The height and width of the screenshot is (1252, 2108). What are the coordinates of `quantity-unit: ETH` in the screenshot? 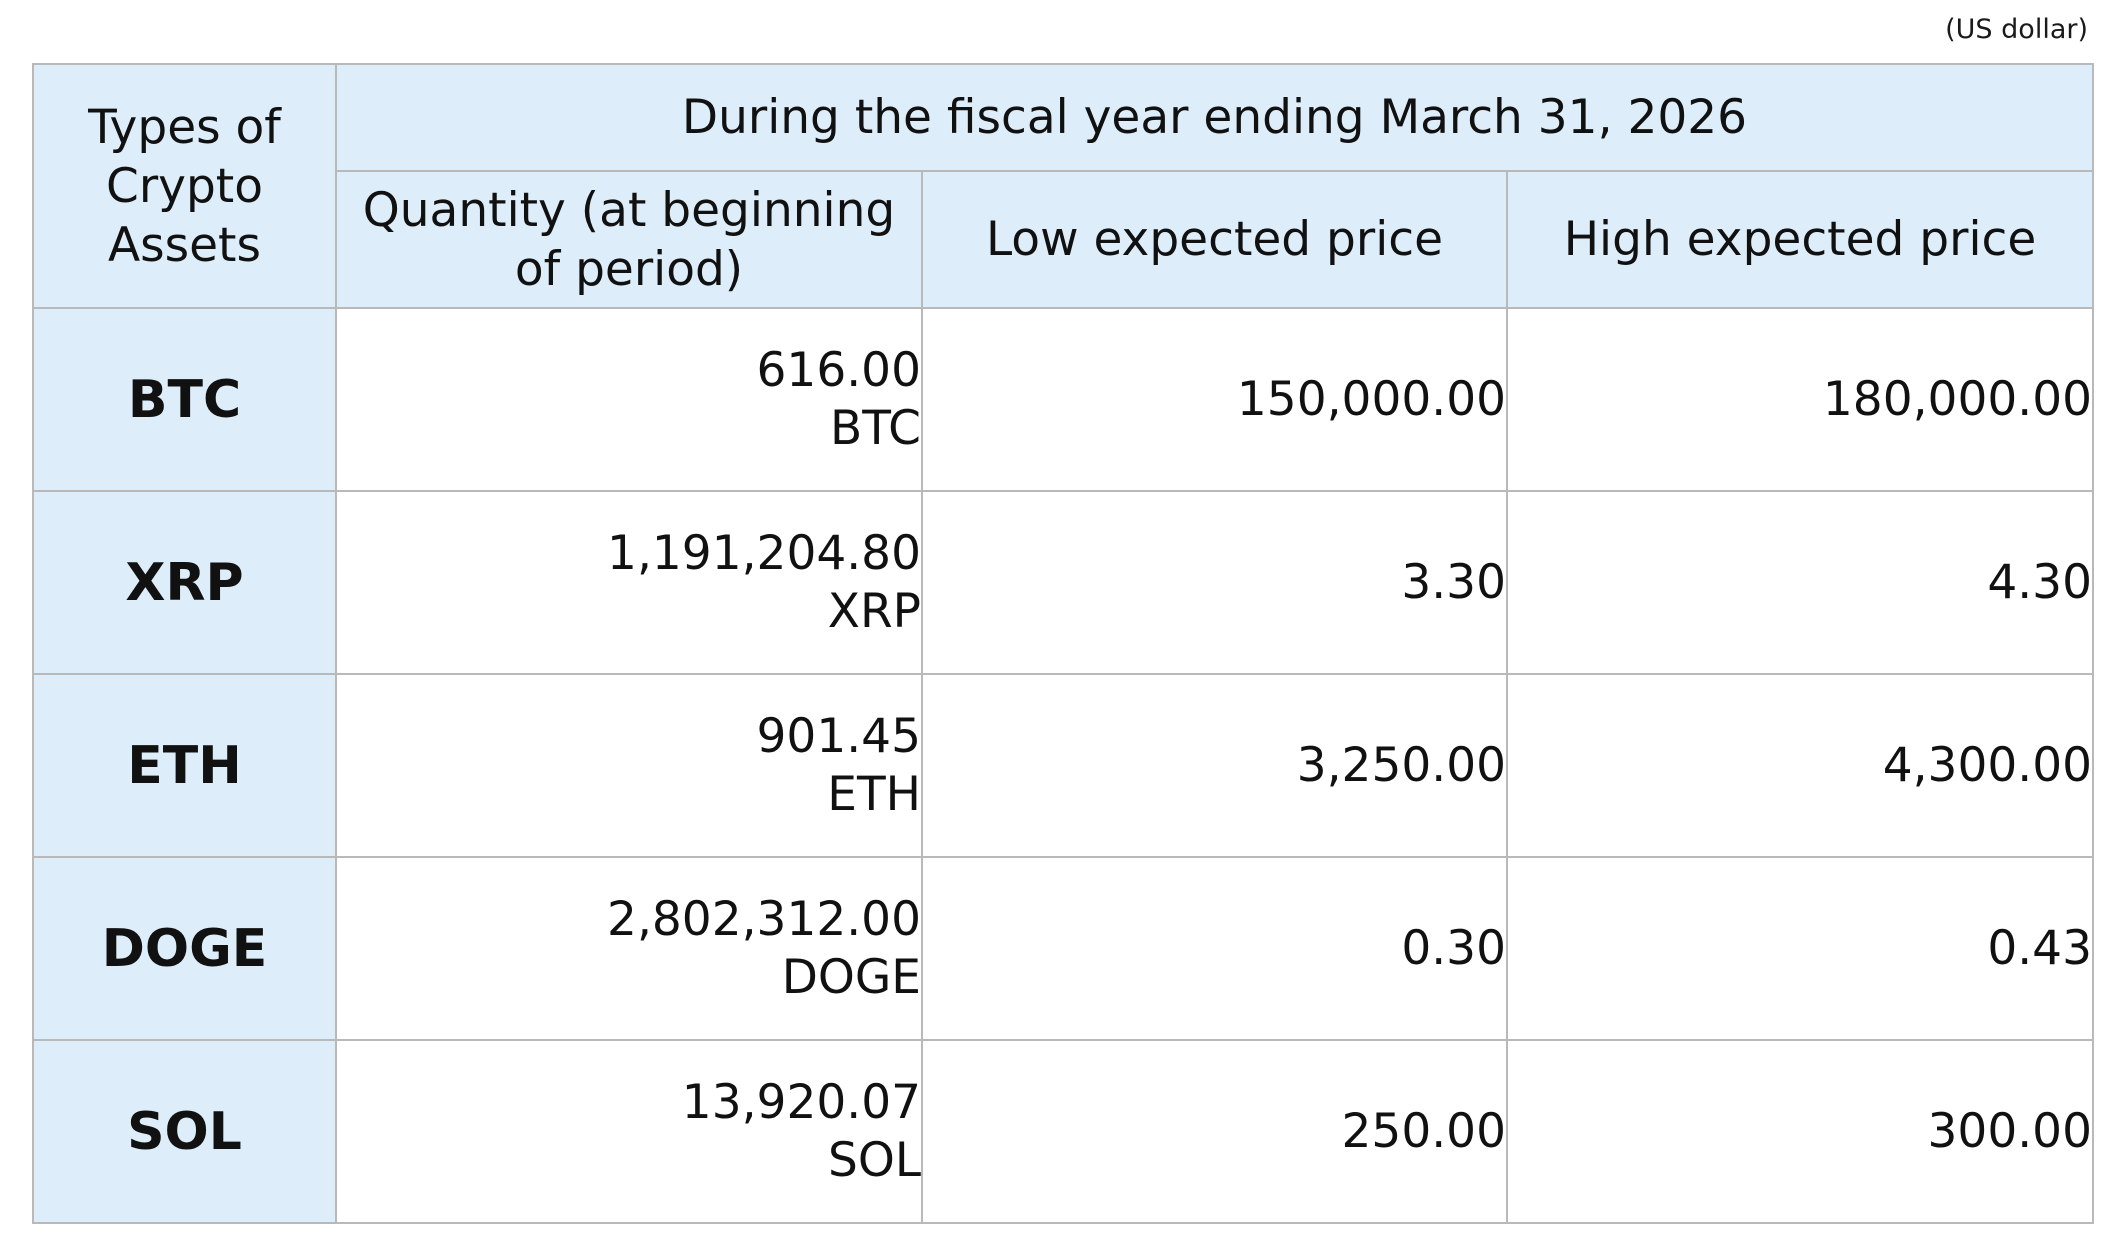 It's located at (874, 794).